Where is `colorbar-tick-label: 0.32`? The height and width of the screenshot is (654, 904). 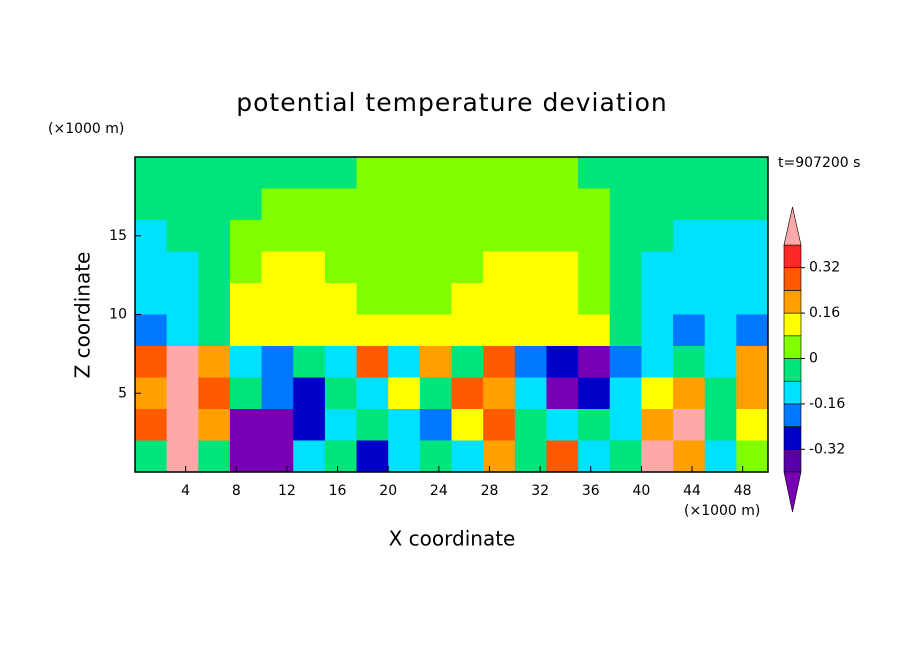
colorbar-tick-label: 0.32 is located at coordinates (824, 268).